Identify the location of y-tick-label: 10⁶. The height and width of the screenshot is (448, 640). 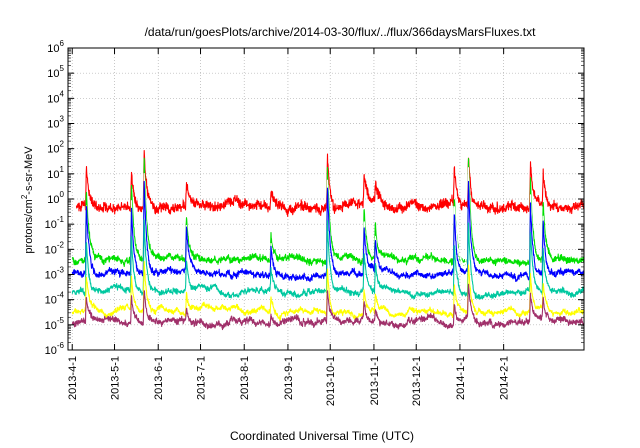
(55, 47).